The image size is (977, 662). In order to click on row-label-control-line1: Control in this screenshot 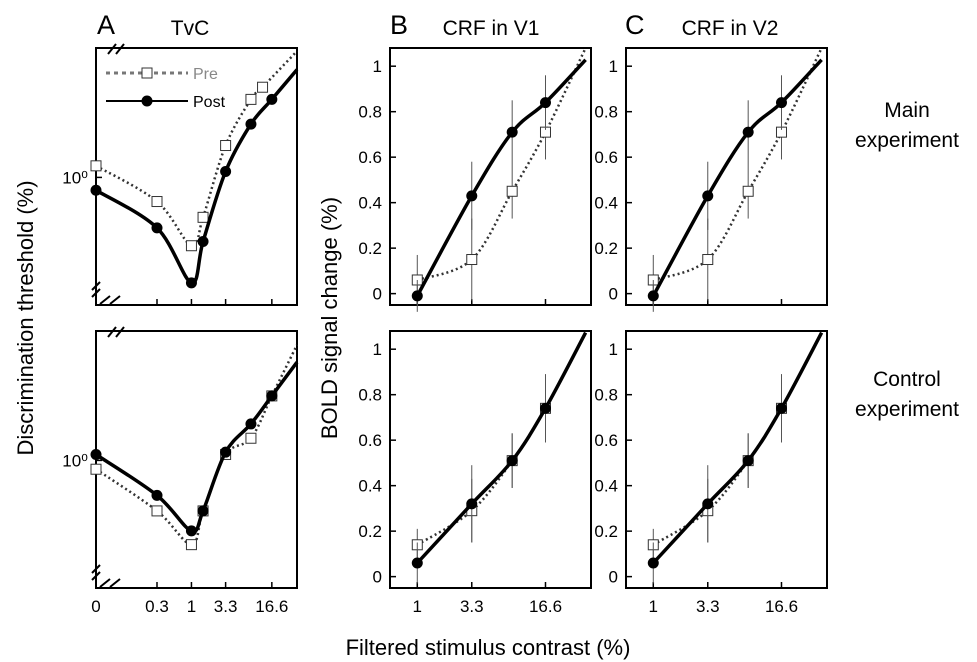, I will do `click(907, 379)`.